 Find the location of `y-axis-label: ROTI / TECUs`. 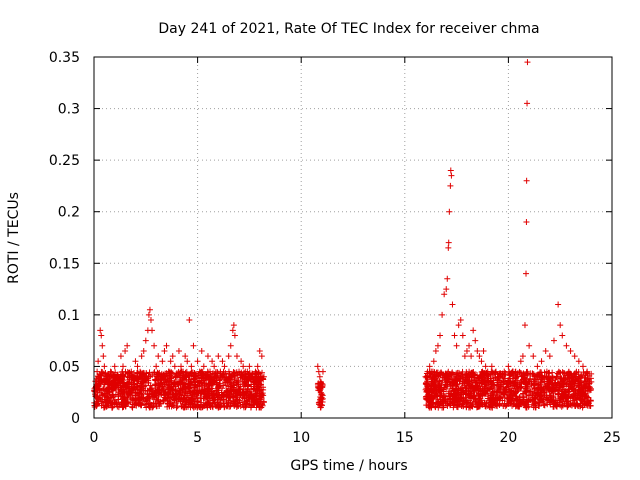

y-axis-label: ROTI / TECUs is located at coordinates (14, 238).